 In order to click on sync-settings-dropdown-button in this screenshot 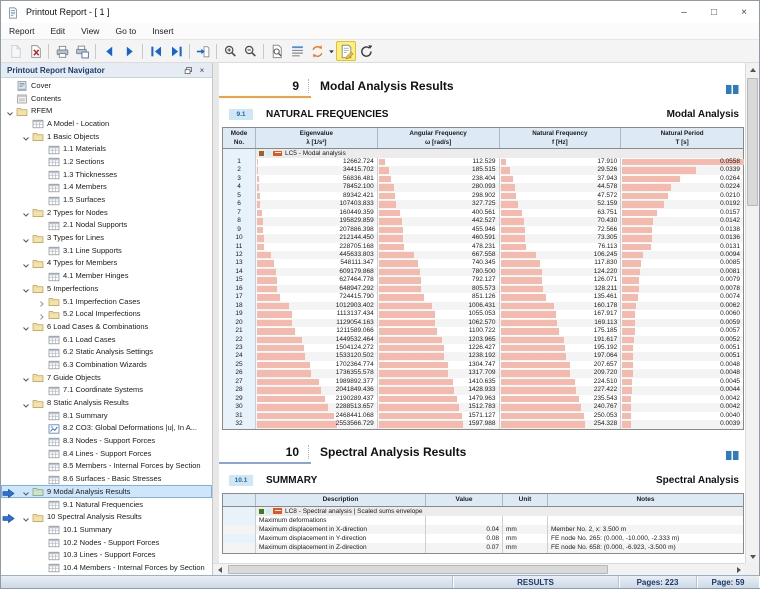, I will do `click(331, 51)`.